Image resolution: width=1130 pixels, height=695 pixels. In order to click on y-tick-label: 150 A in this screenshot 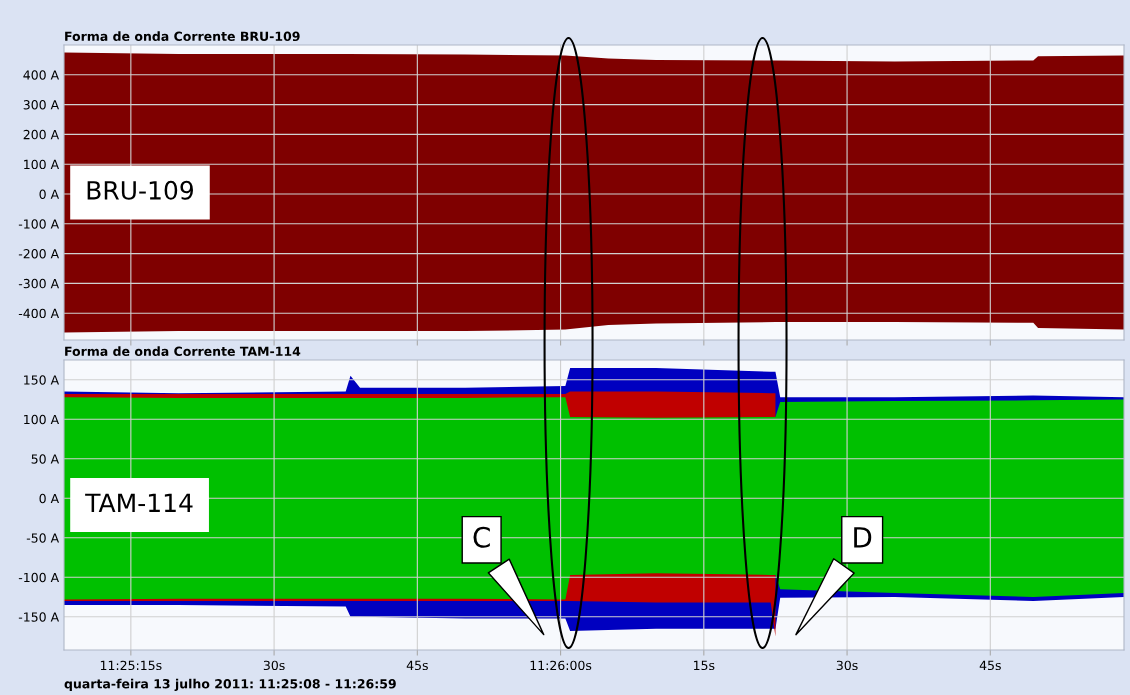, I will do `click(42, 380)`.